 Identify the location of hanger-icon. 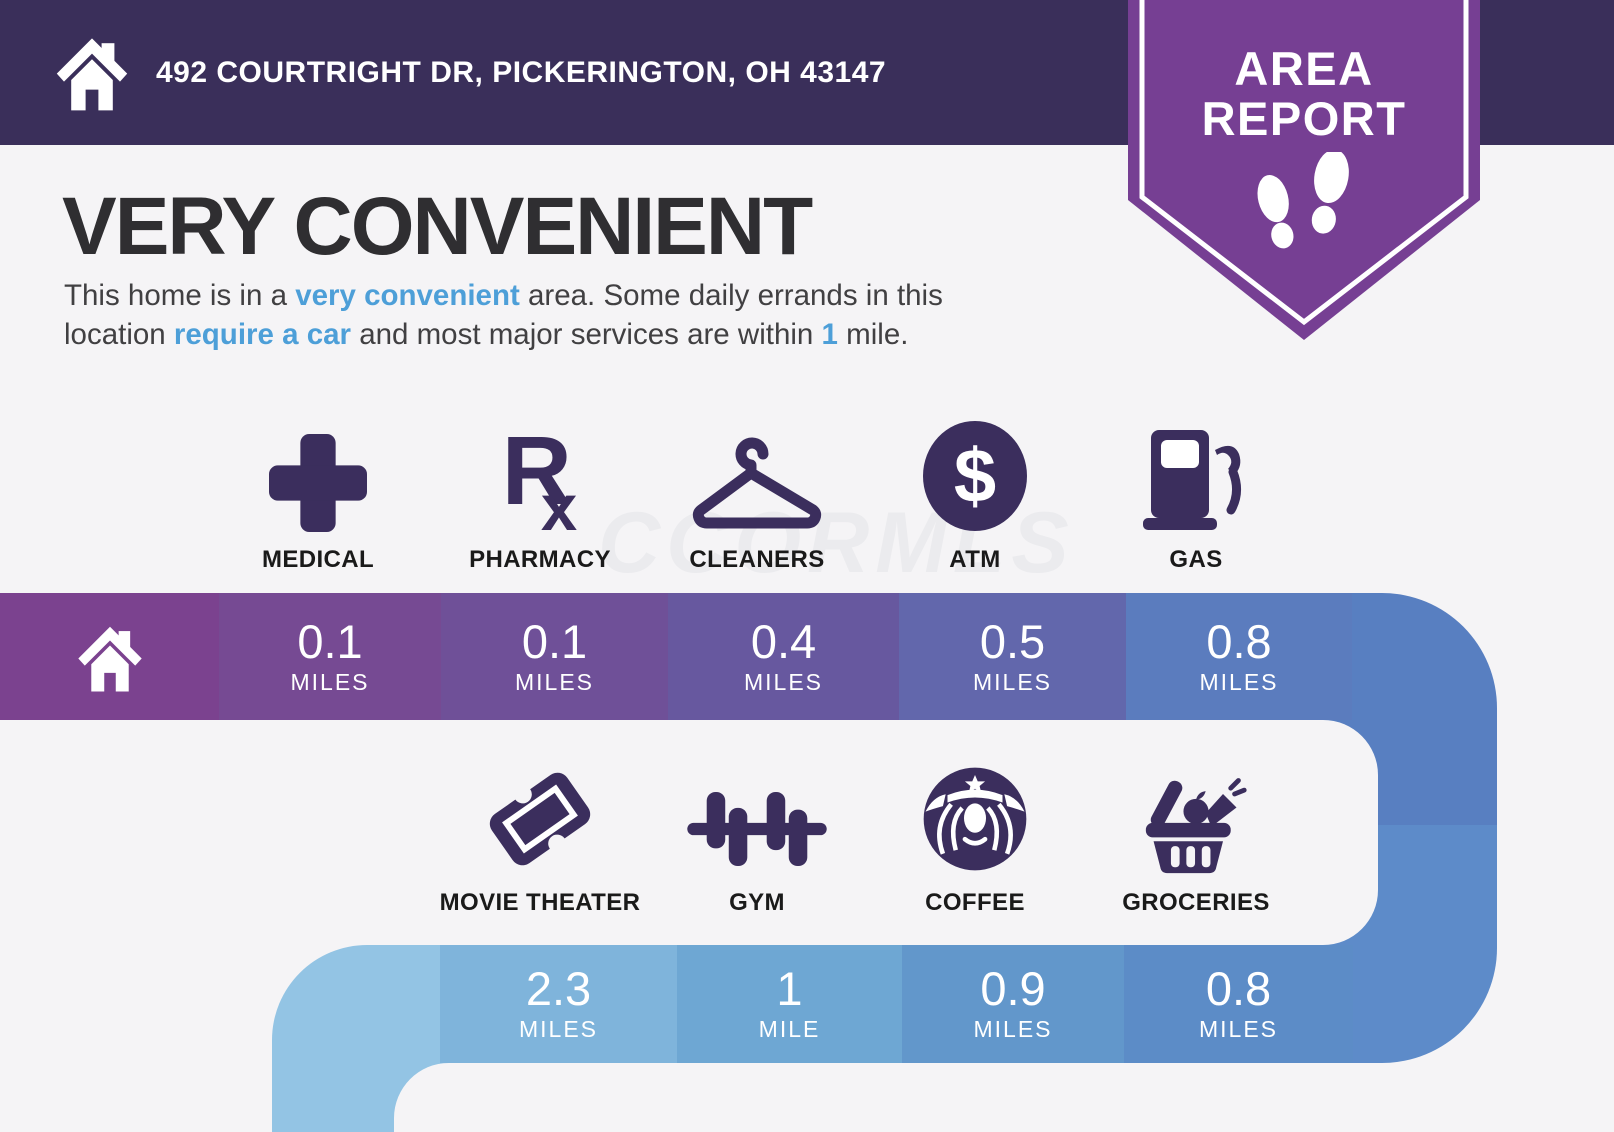
(757, 483).